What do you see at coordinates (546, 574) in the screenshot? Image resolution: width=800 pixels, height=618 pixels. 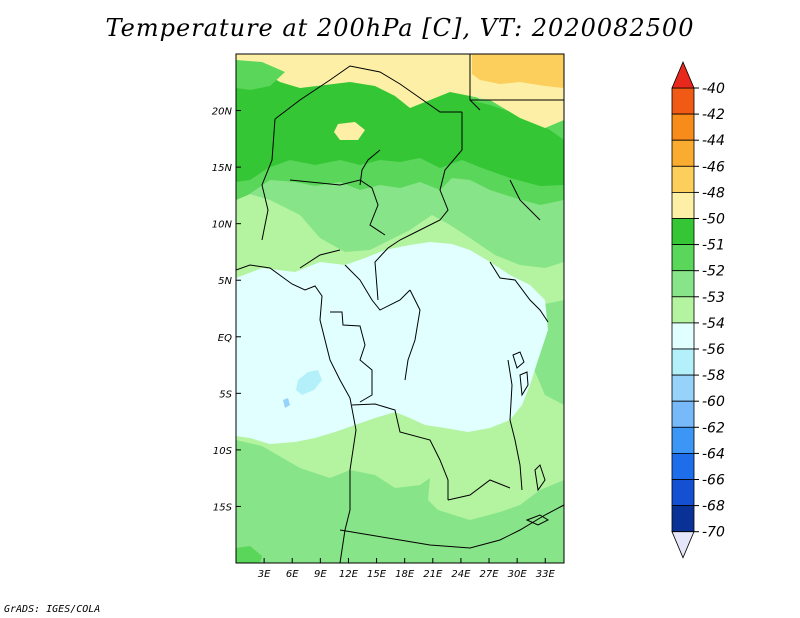 I see `x-tick-label: 33E` at bounding box center [546, 574].